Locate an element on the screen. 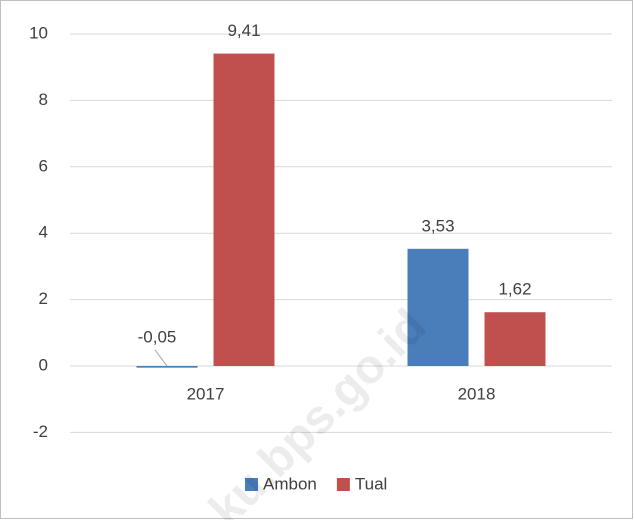  legend-label: Ambon is located at coordinates (290, 483).